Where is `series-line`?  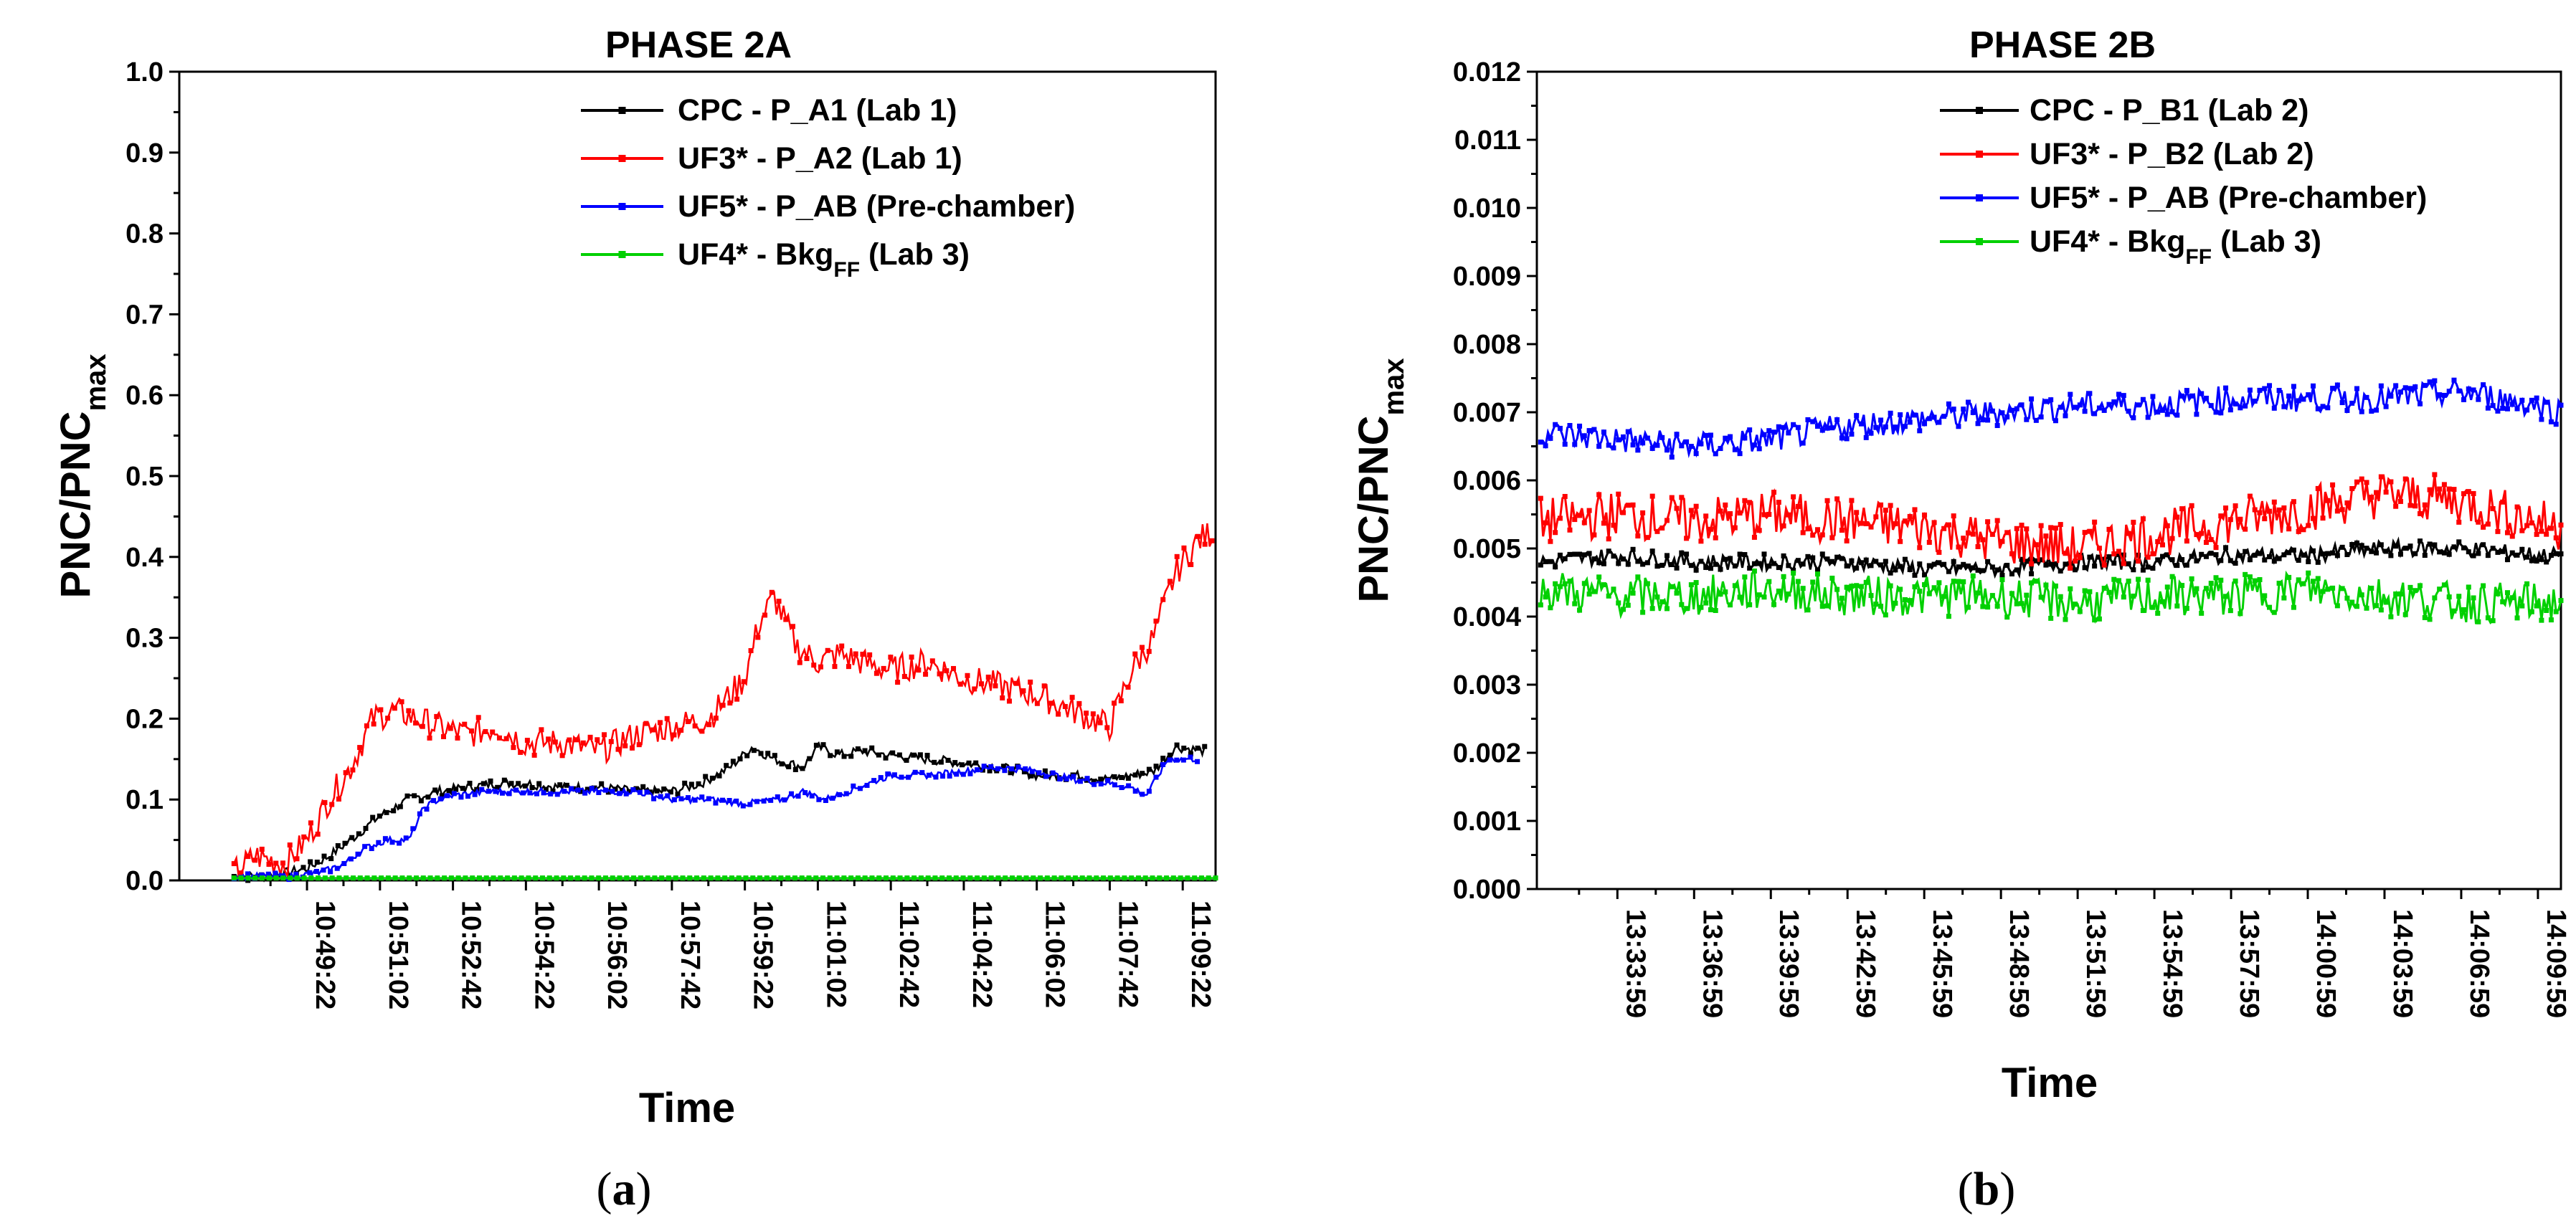 series-line is located at coordinates (2050, 521).